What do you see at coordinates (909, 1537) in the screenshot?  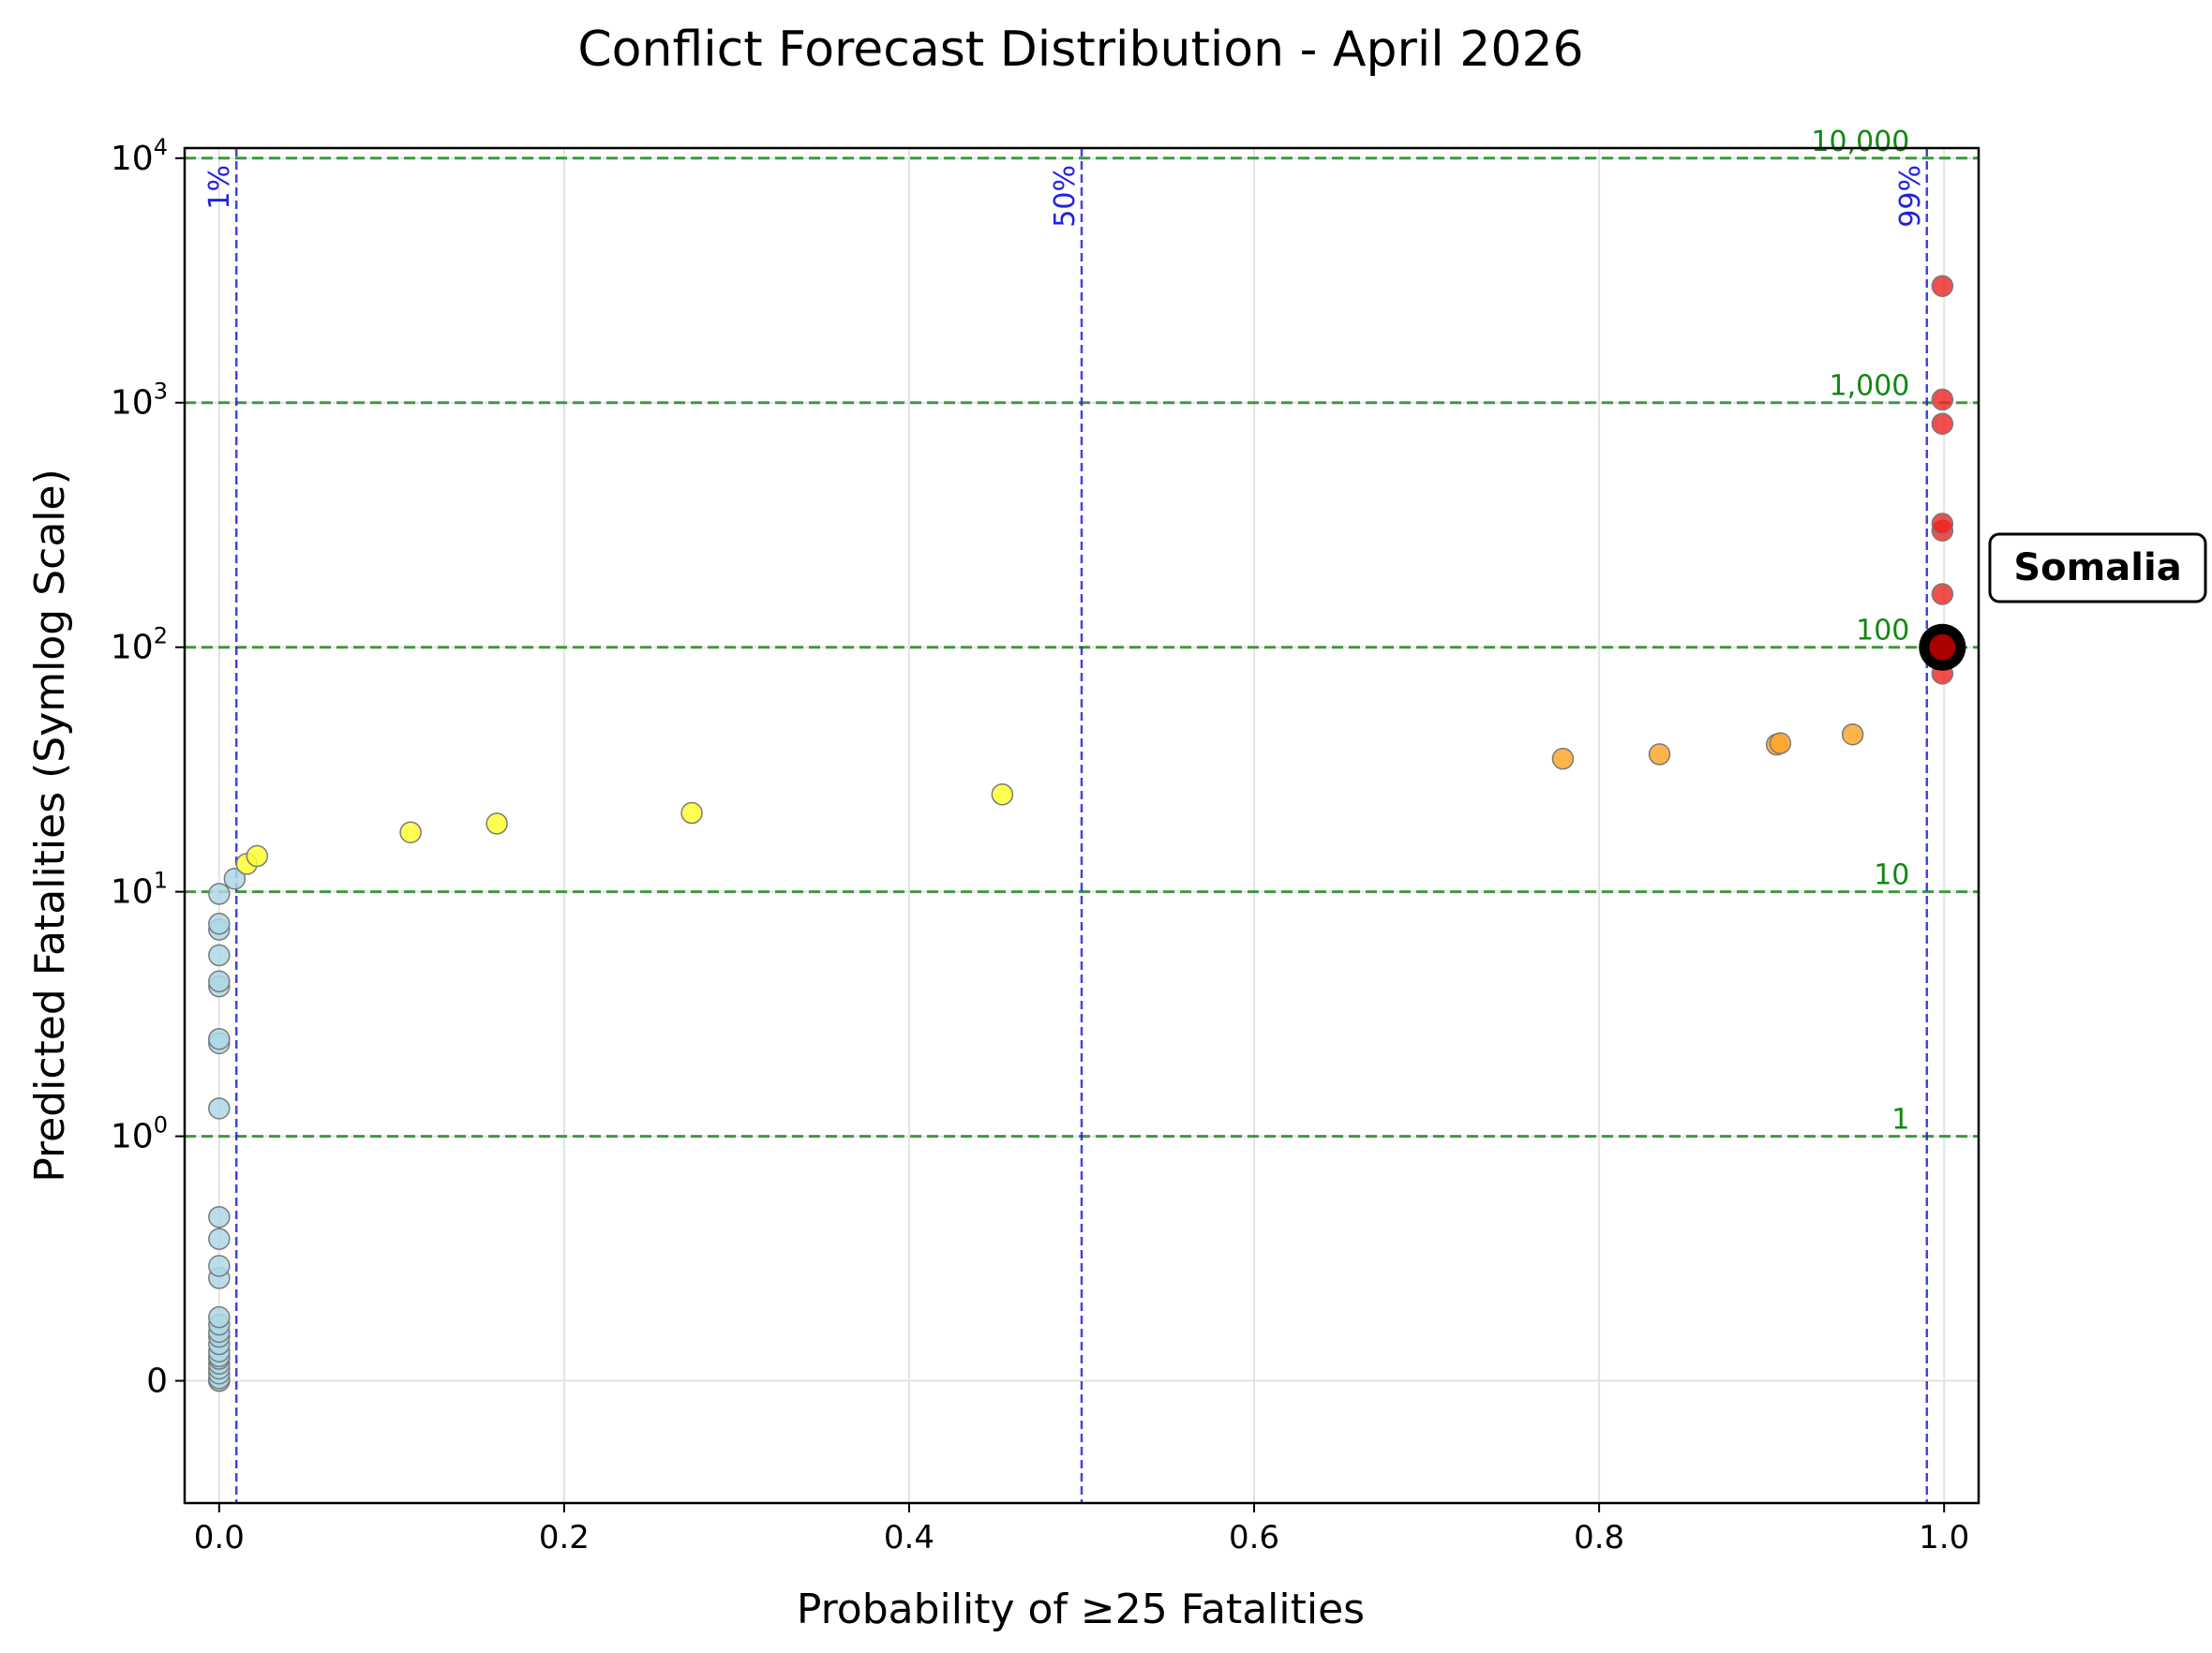 I see `x-tick-label: 0.4` at bounding box center [909, 1537].